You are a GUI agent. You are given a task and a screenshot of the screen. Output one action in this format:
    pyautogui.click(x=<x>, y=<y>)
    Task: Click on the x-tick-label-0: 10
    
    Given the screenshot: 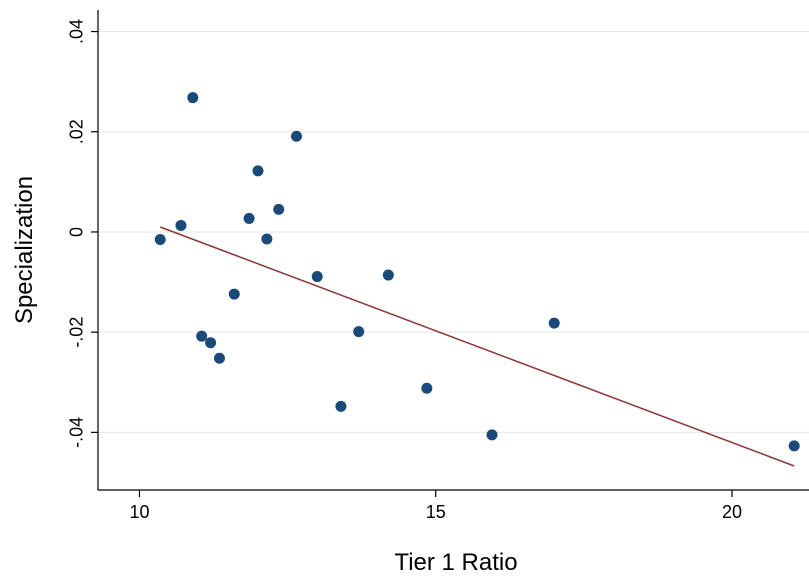 What is the action you would take?
    pyautogui.click(x=139, y=512)
    